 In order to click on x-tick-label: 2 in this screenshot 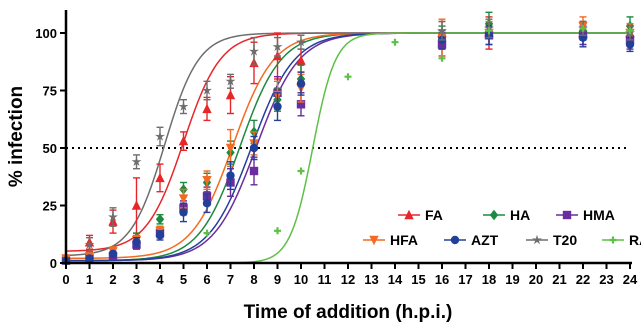, I will do `click(112, 279)`.